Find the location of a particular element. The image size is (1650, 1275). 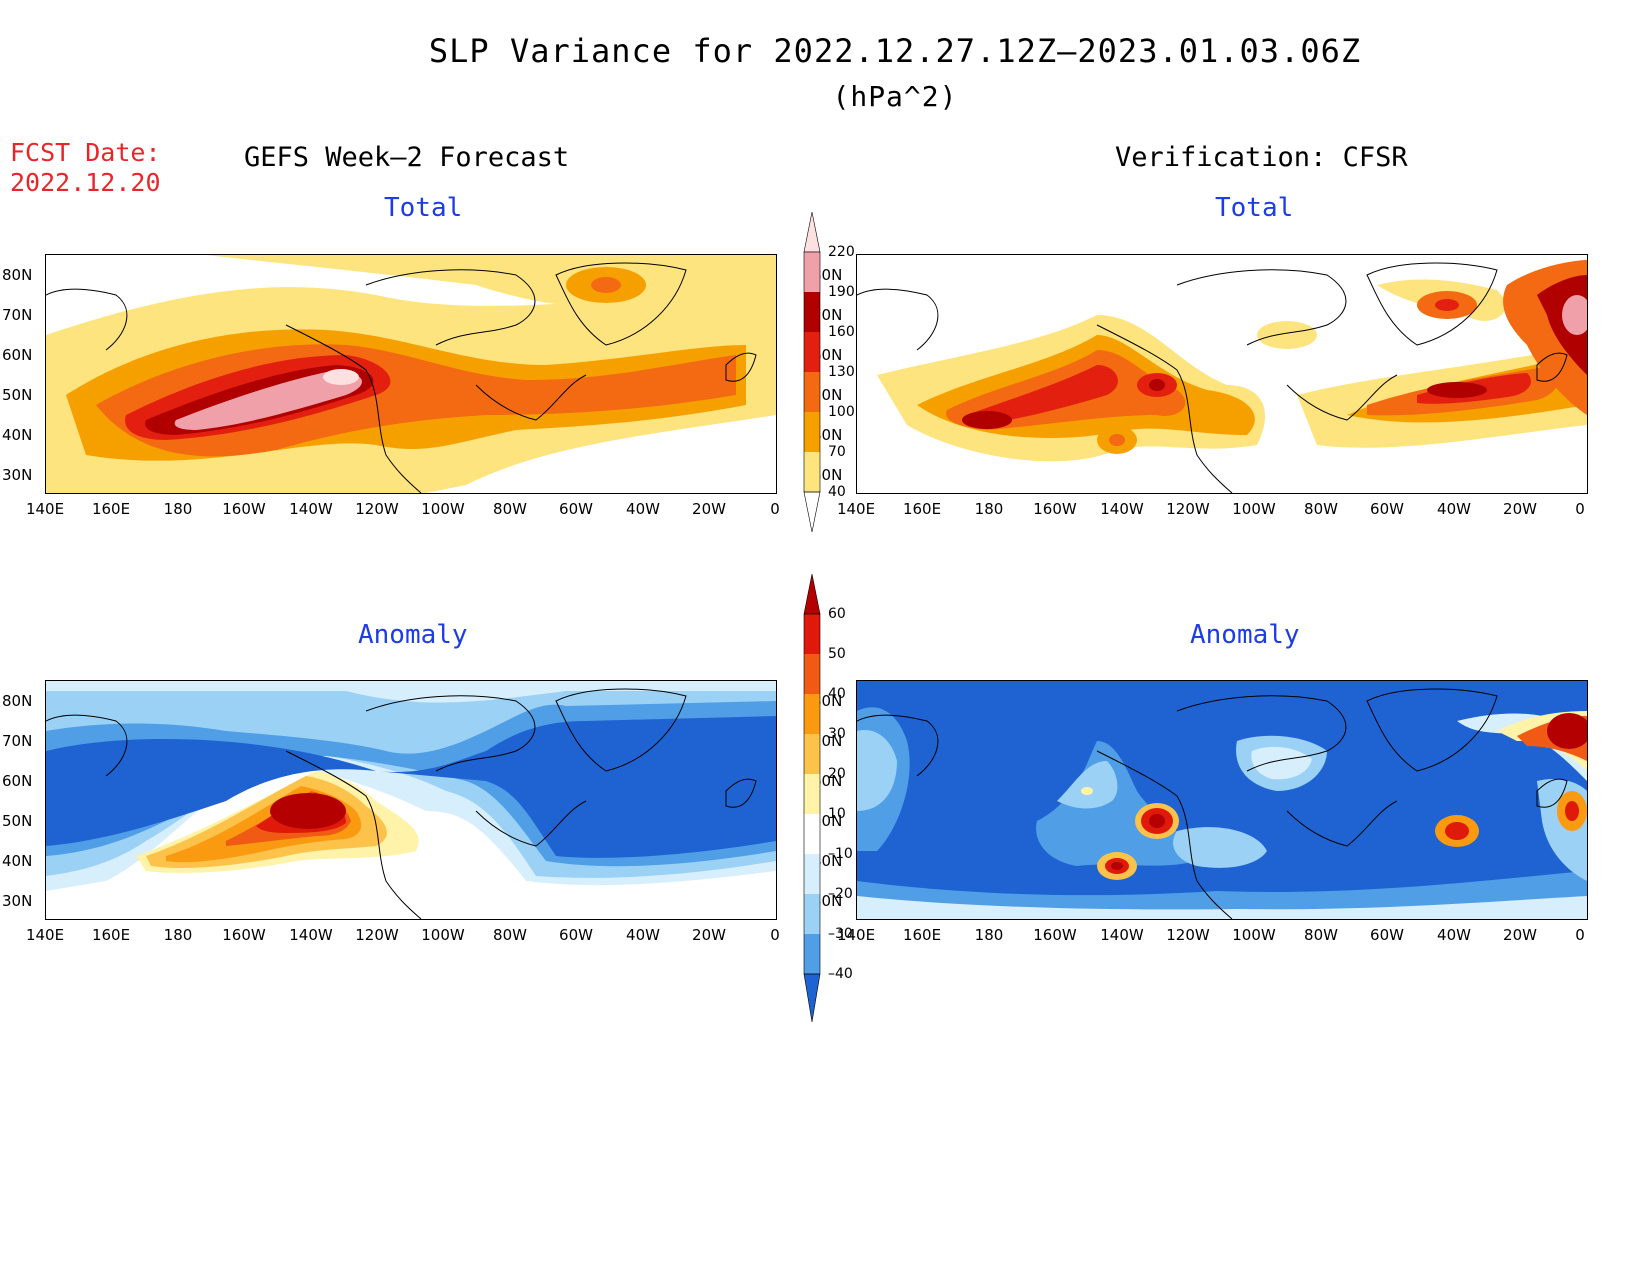

gefs-anomaly-title: Anomaly is located at coordinates (413, 635).